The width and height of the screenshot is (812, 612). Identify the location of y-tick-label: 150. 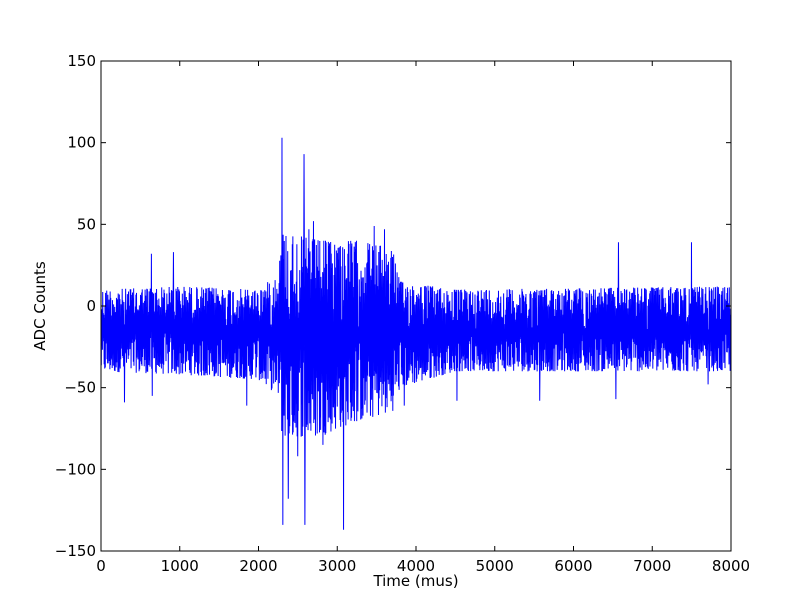
(81, 61).